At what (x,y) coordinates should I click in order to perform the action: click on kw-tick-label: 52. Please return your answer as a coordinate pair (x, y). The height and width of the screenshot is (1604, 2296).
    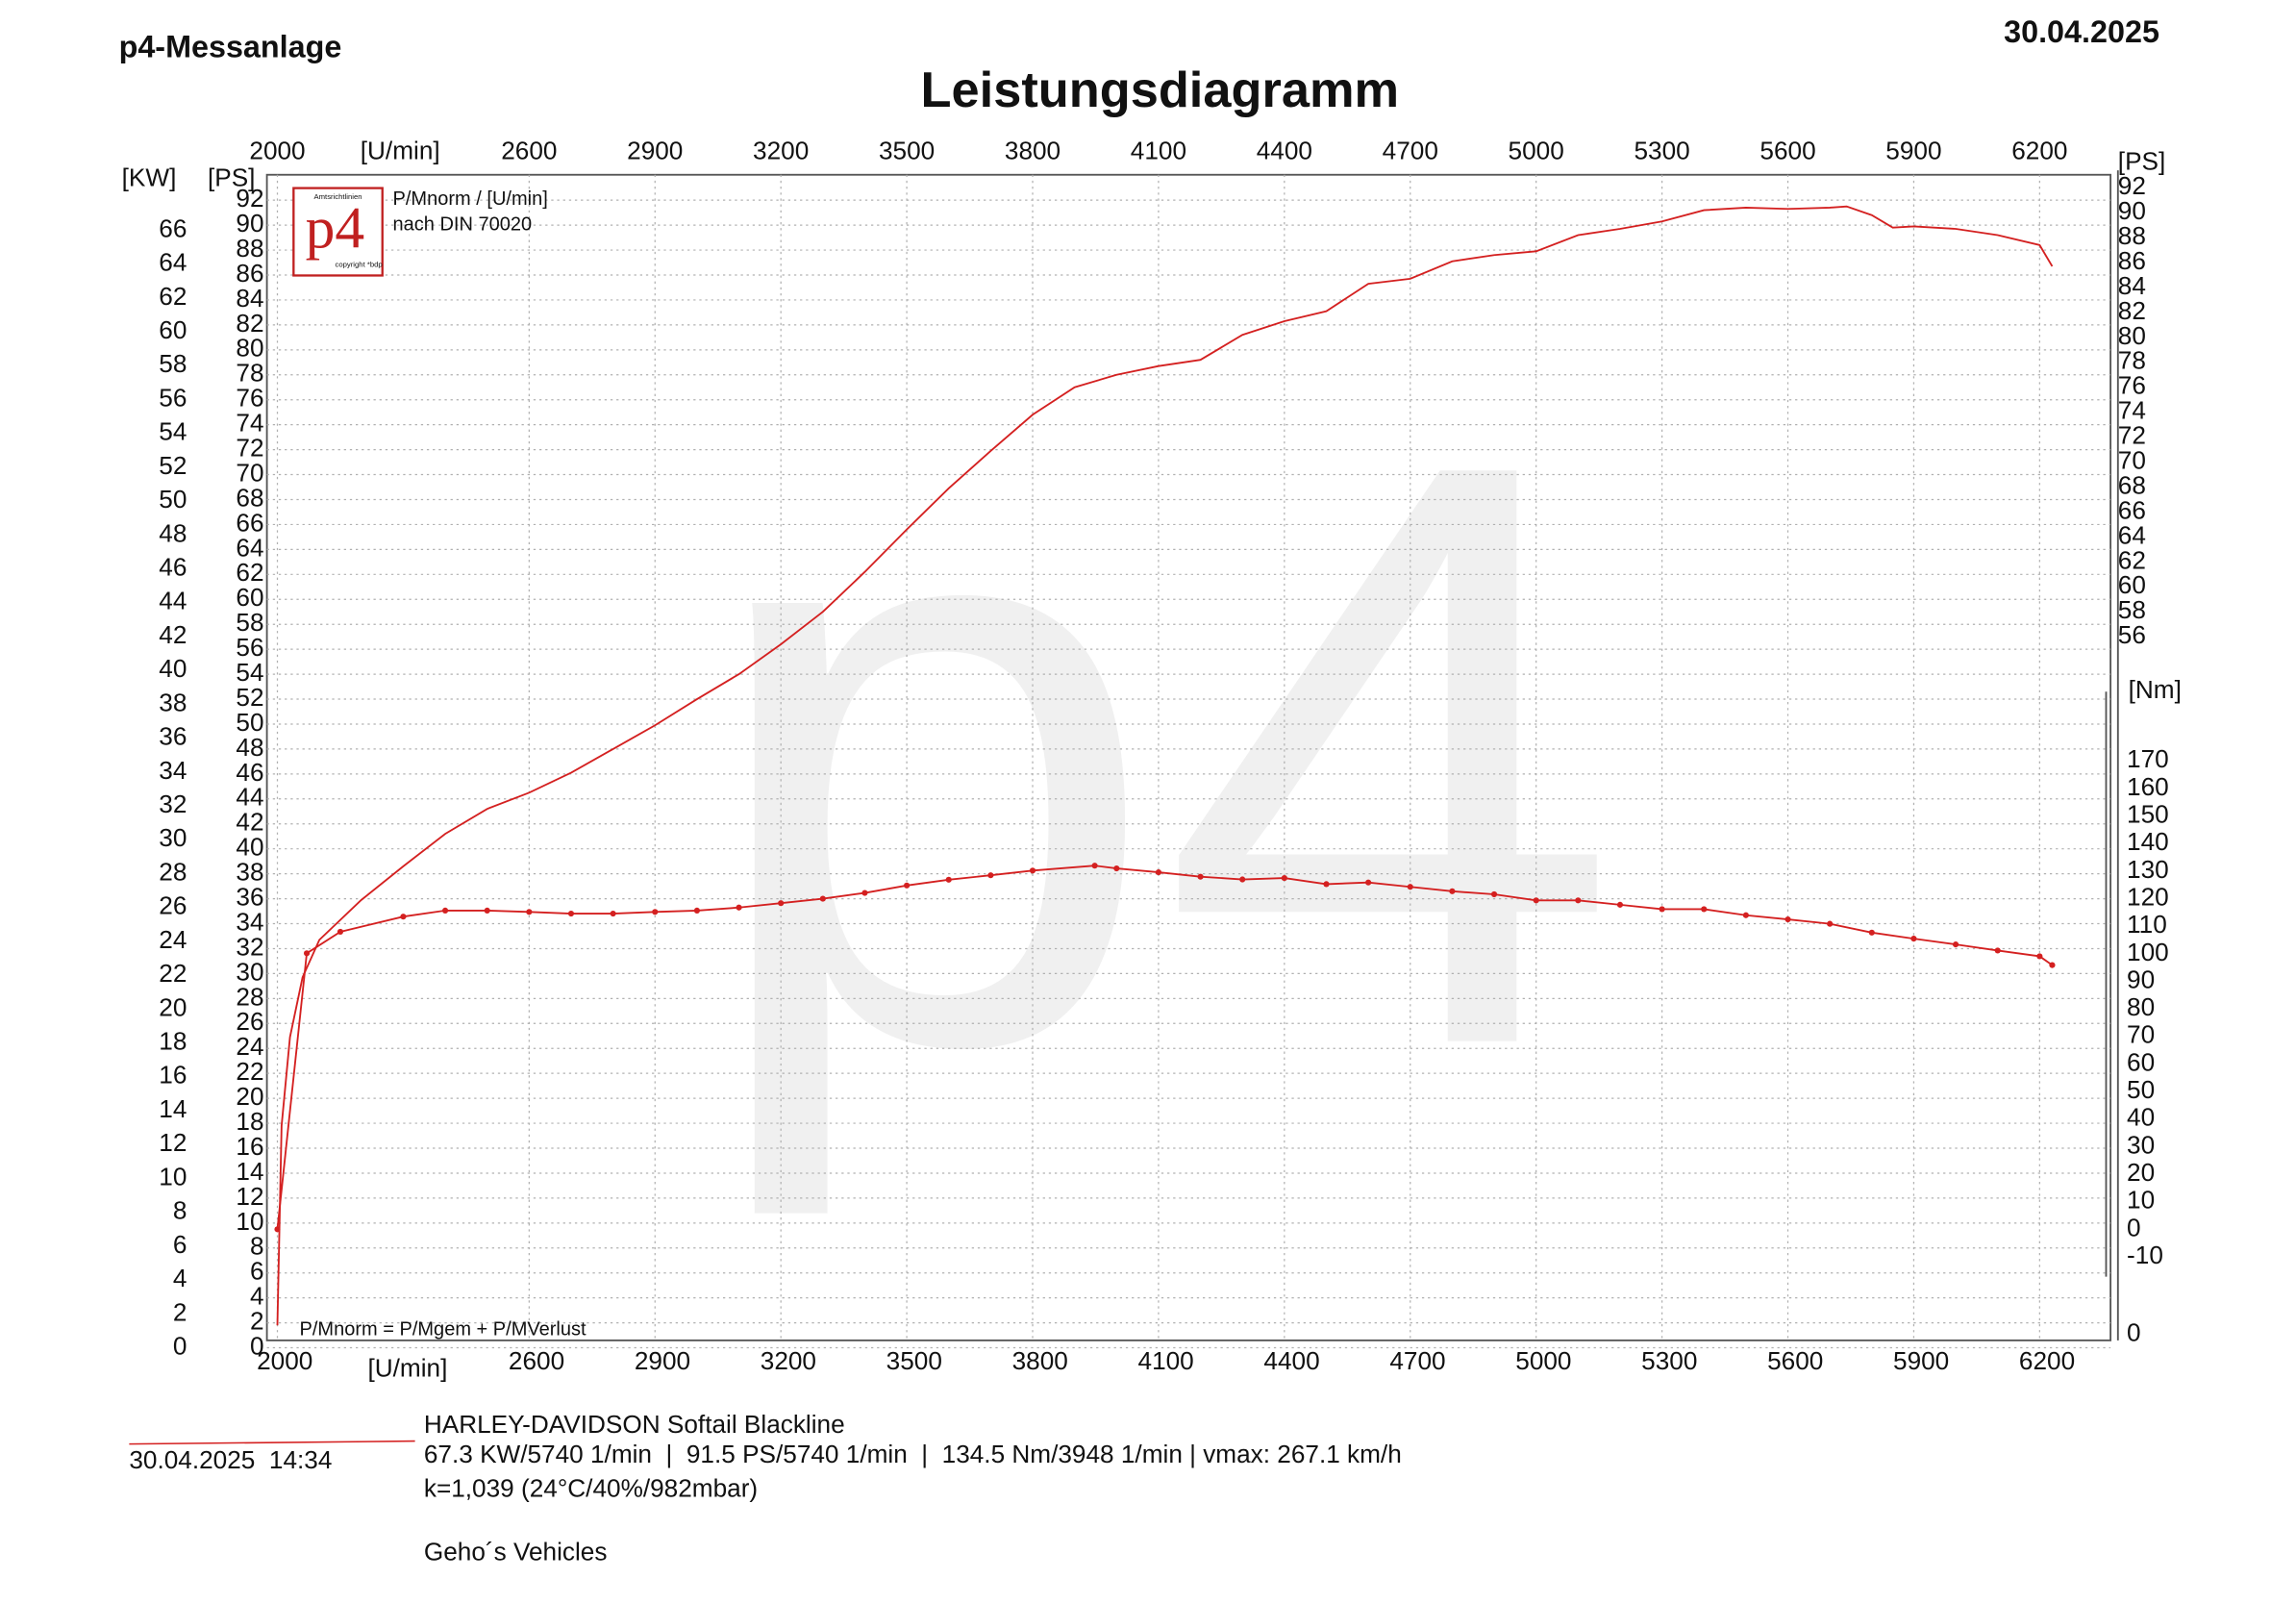
    Looking at the image, I should click on (173, 465).